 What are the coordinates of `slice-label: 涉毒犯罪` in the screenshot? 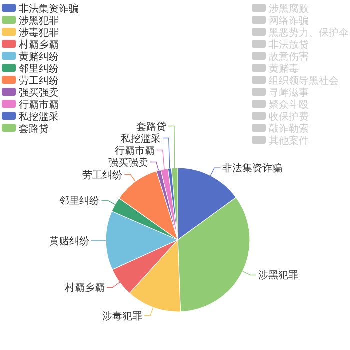 It's located at (122, 316).